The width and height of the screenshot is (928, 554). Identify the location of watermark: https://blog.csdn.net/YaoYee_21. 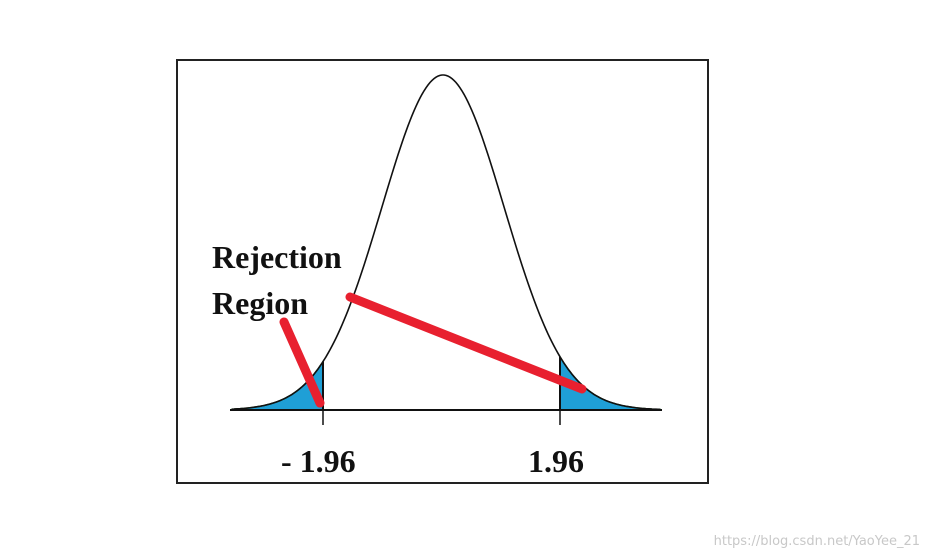
(817, 541).